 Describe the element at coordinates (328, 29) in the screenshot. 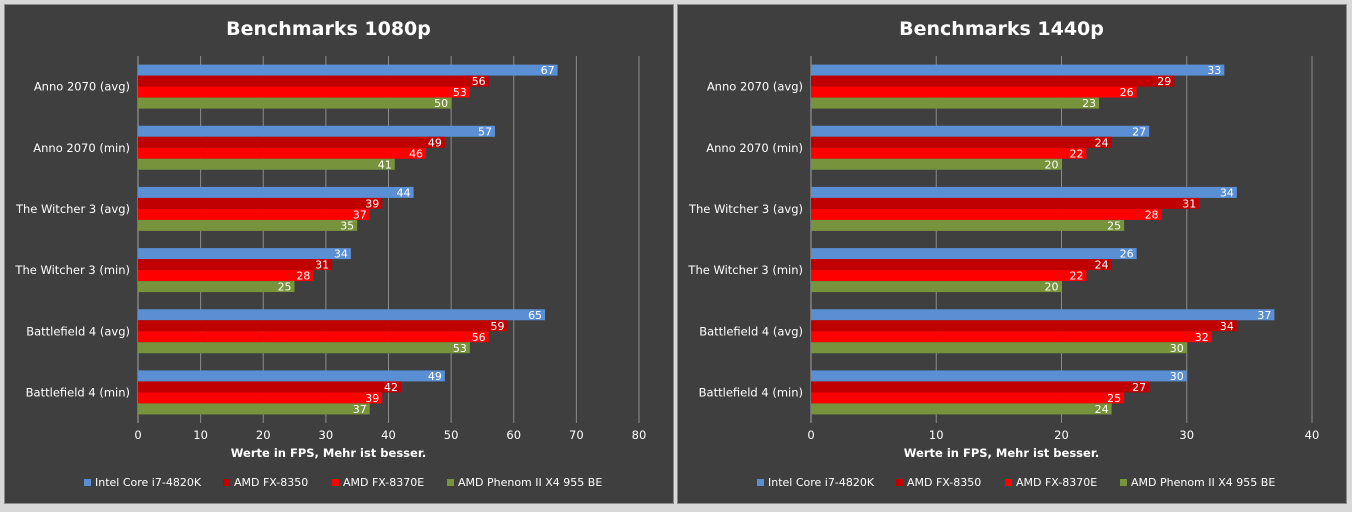

I see `chart-title: Benchmarks 1080p` at that location.